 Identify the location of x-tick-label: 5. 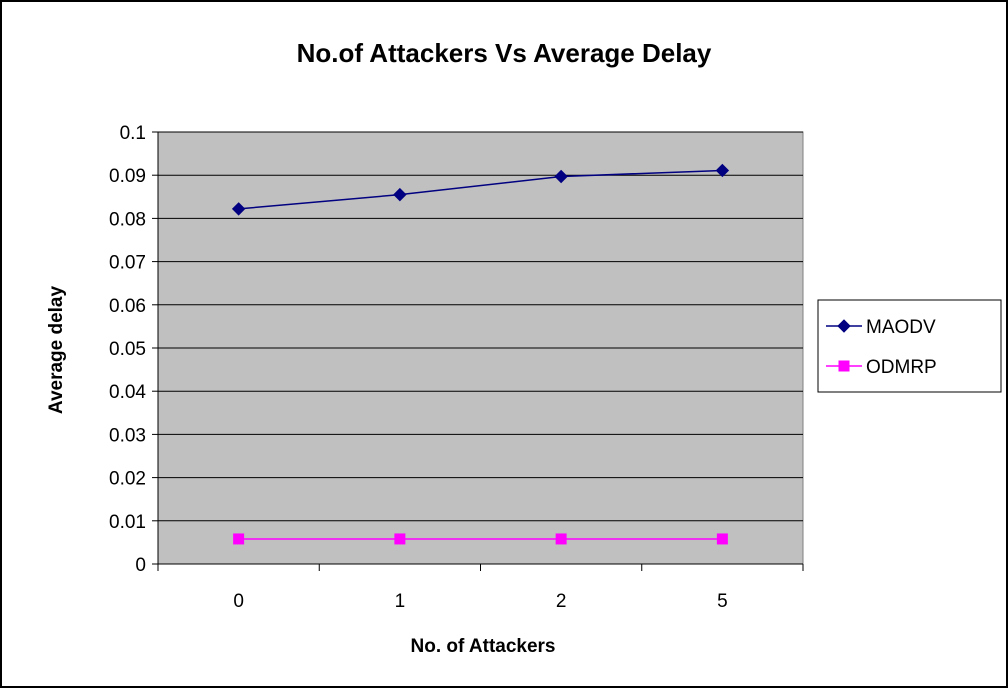
(722, 601).